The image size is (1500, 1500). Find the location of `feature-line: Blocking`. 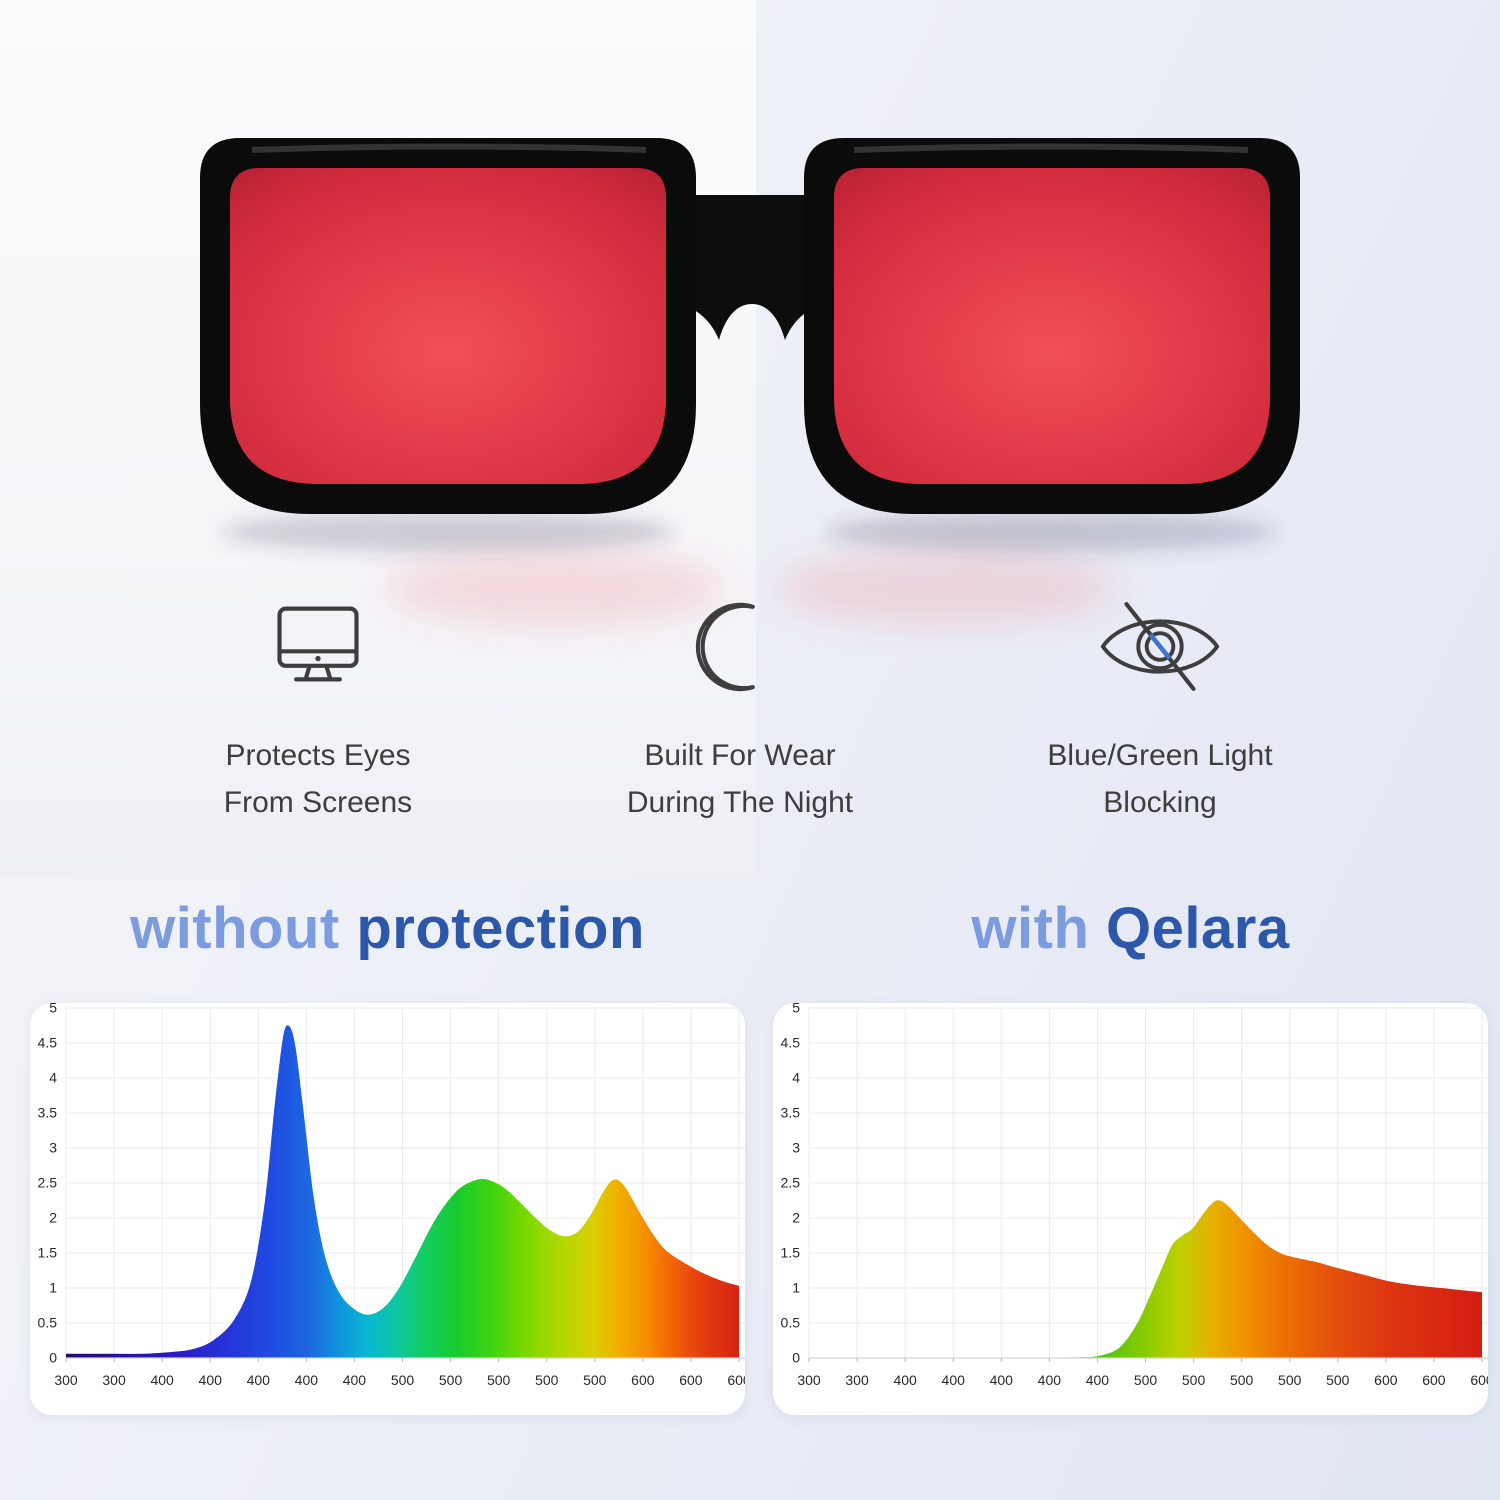

feature-line: Blocking is located at coordinates (1160, 802).